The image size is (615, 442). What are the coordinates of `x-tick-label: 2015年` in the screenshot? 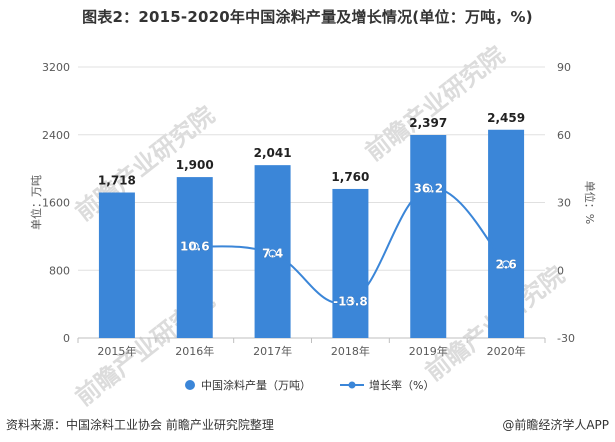 It's located at (116, 351).